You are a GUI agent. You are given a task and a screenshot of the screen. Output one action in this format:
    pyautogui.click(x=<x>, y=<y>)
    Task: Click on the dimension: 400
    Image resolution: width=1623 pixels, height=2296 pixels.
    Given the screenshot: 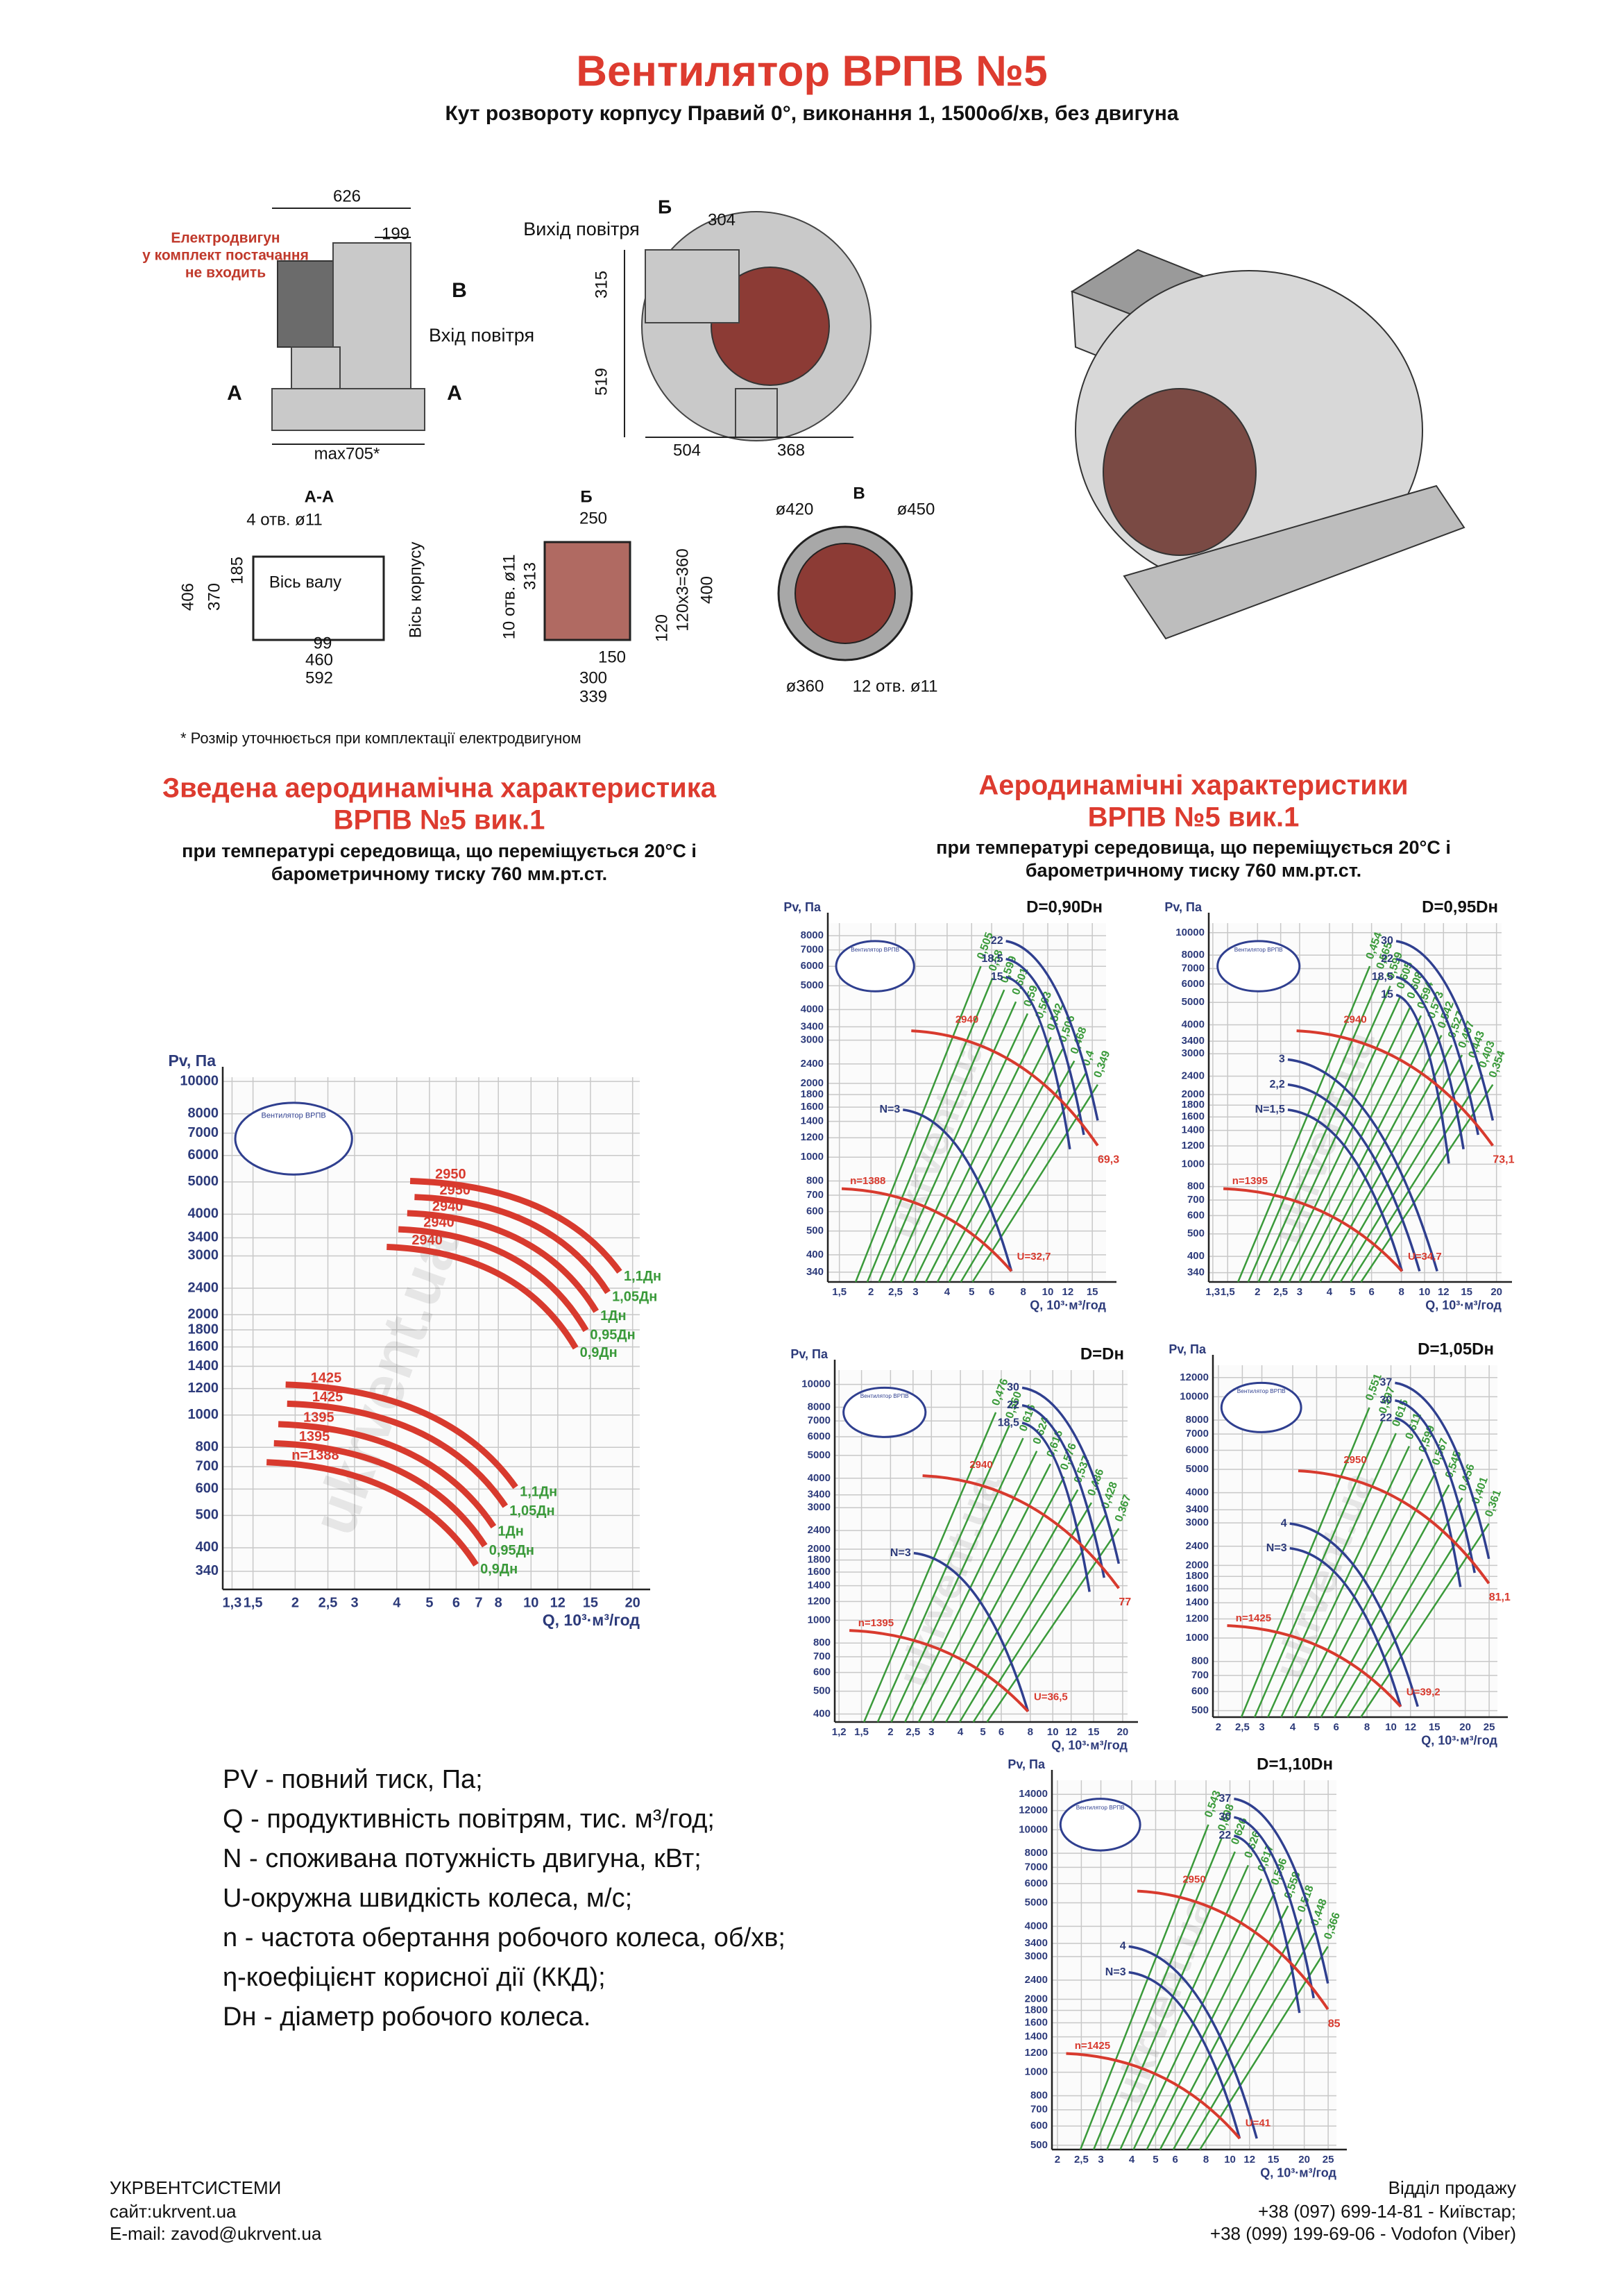 What is the action you would take?
    pyautogui.click(x=706, y=590)
    